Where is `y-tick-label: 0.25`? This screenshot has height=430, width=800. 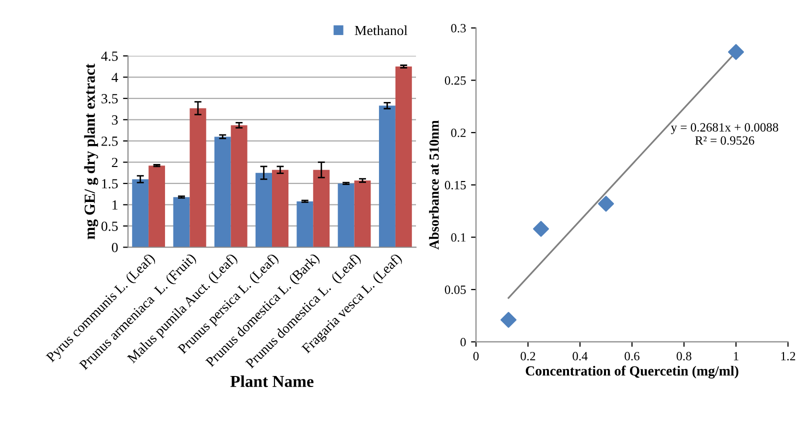 y-tick-label: 0.25 is located at coordinates (455, 80).